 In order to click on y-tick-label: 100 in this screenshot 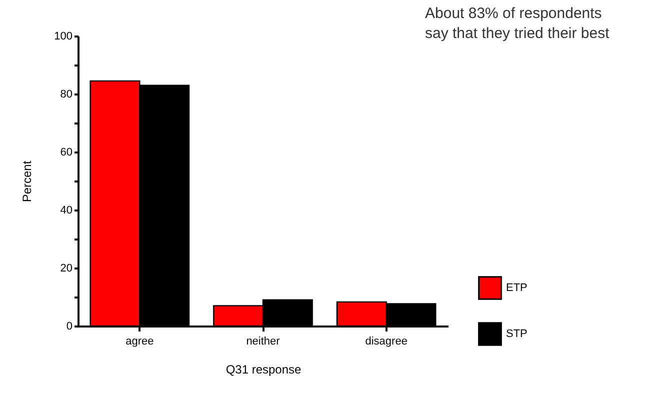, I will do `click(63, 36)`.